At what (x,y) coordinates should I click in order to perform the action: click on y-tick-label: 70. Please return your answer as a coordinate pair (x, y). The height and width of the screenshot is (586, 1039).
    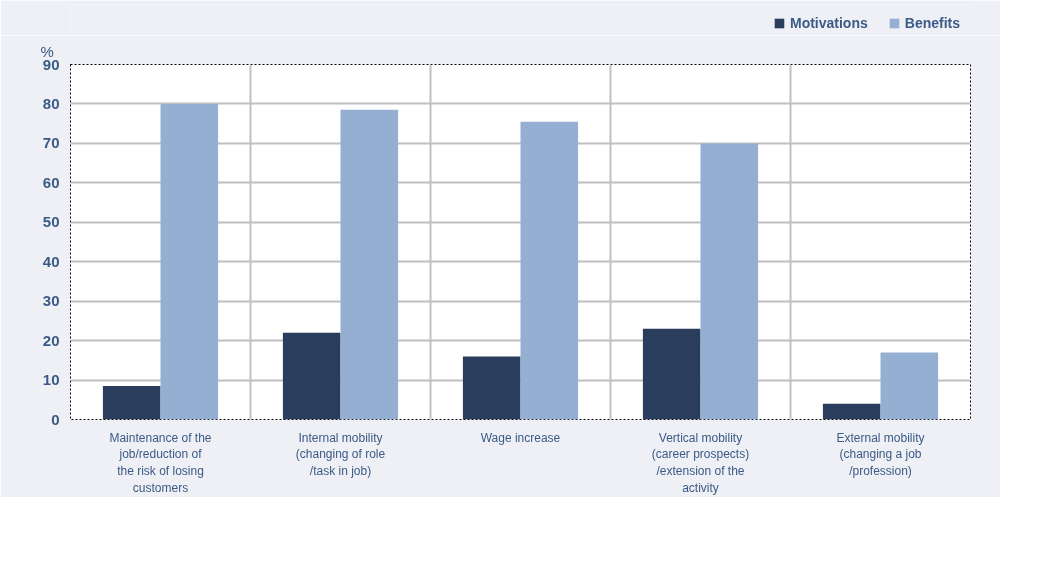
    Looking at the image, I should click on (51, 143).